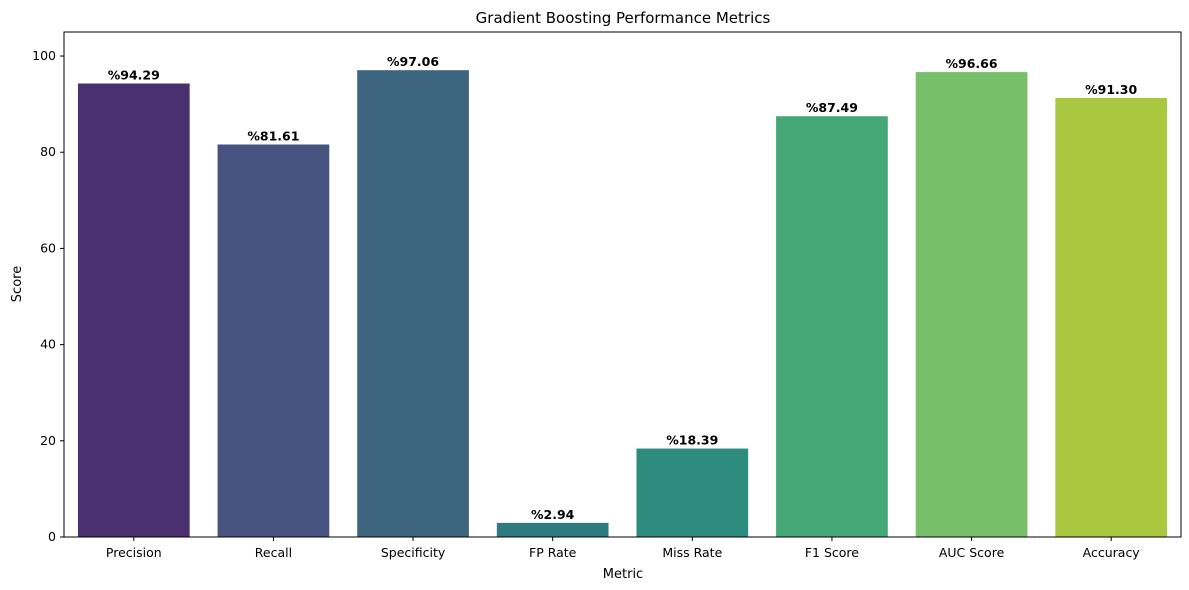  I want to click on data-label: %87.49, so click(832, 107).